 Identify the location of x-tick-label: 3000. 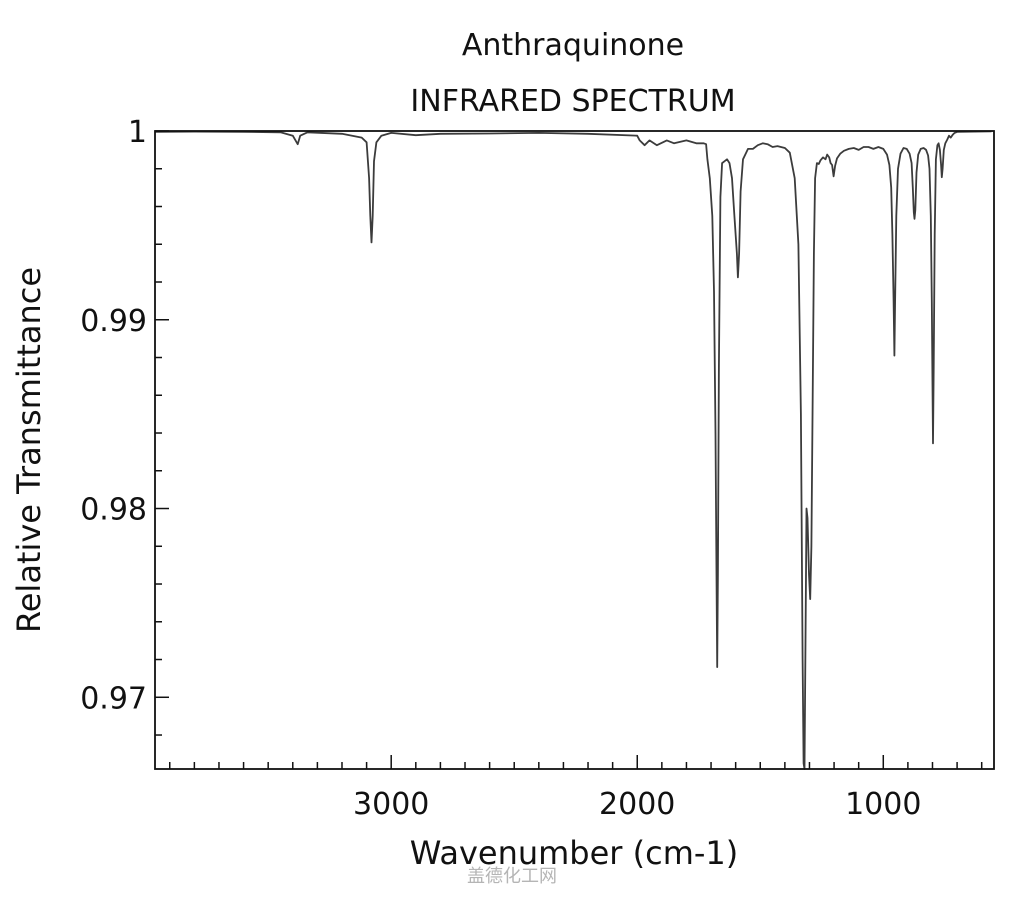
(391, 804).